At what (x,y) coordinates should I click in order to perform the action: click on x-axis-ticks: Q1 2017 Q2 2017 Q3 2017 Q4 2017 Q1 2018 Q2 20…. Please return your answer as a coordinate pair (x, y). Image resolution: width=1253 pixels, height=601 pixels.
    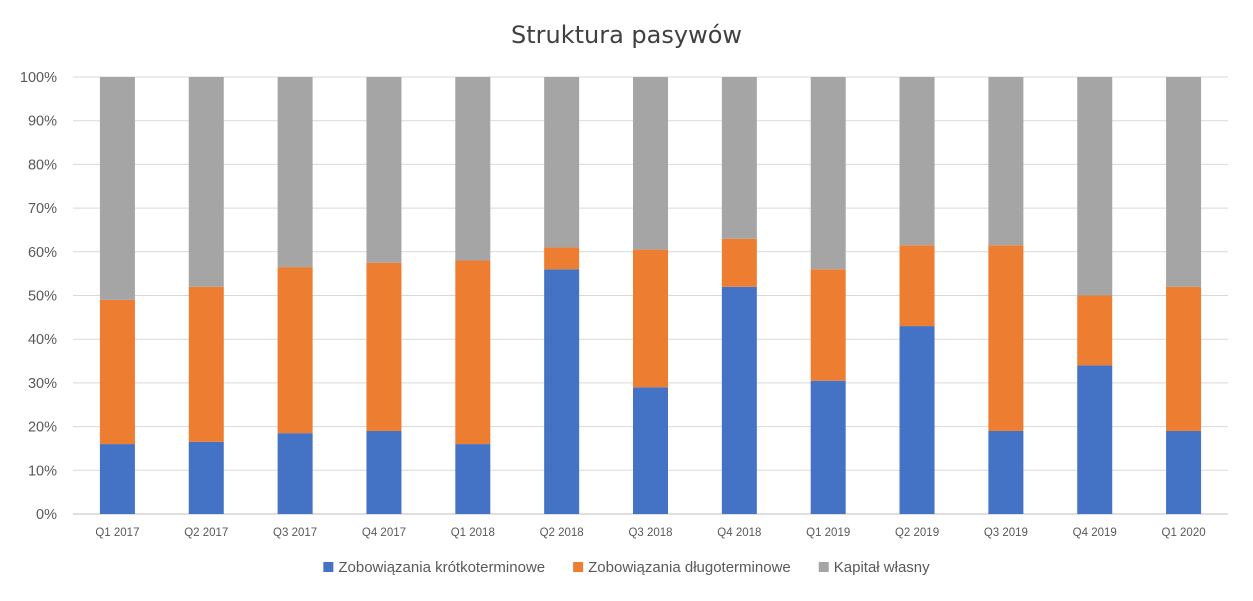
    Looking at the image, I should click on (650, 533).